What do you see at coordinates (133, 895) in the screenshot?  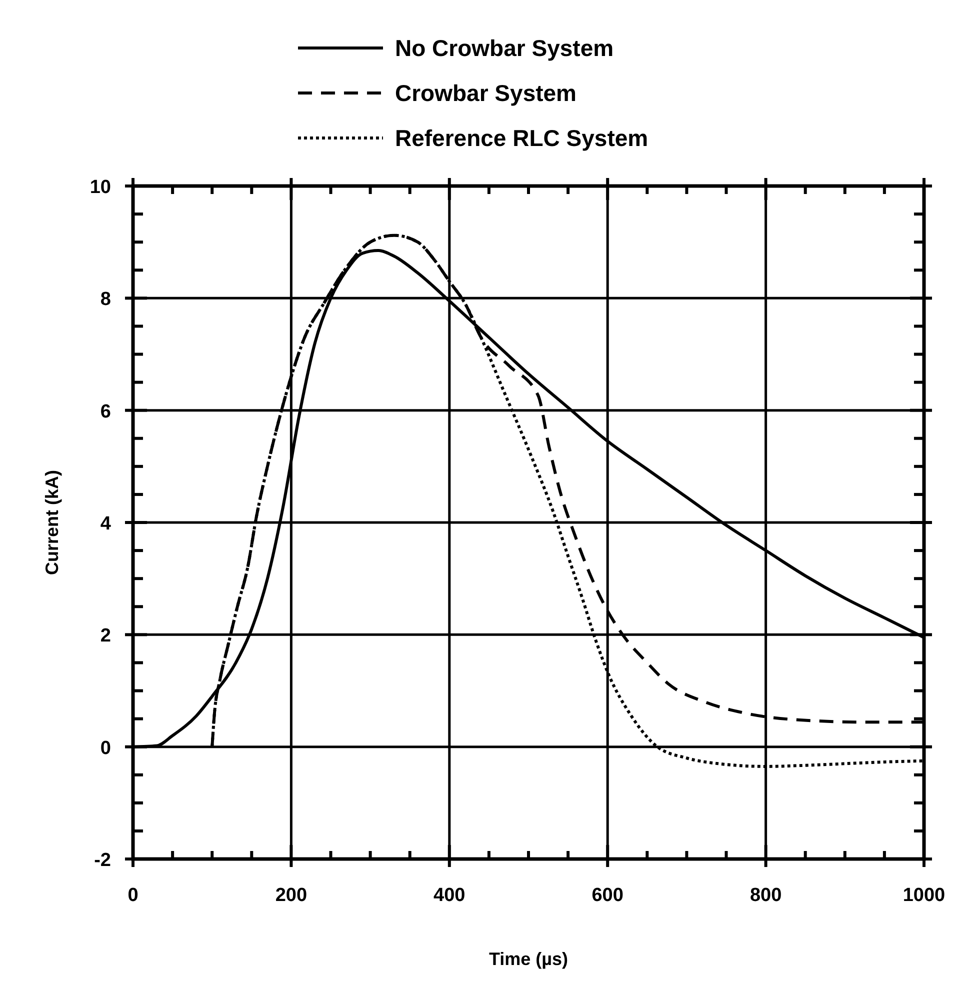 I see `x-tick-label: 0` at bounding box center [133, 895].